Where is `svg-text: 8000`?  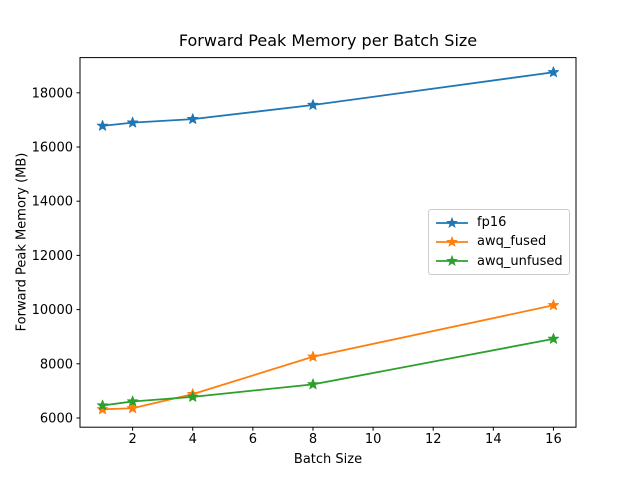 svg-text: 8000 is located at coordinates (56, 364).